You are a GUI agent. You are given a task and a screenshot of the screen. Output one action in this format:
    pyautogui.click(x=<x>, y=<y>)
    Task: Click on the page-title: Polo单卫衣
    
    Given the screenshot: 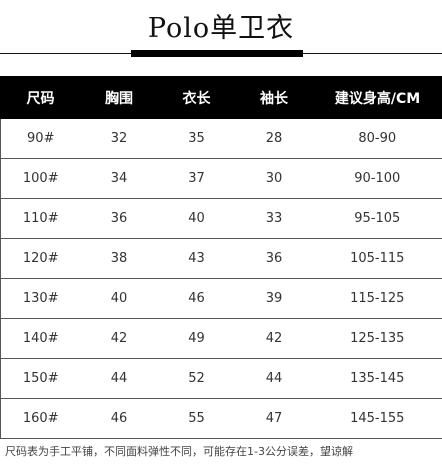 What is the action you would take?
    pyautogui.click(x=221, y=28)
    